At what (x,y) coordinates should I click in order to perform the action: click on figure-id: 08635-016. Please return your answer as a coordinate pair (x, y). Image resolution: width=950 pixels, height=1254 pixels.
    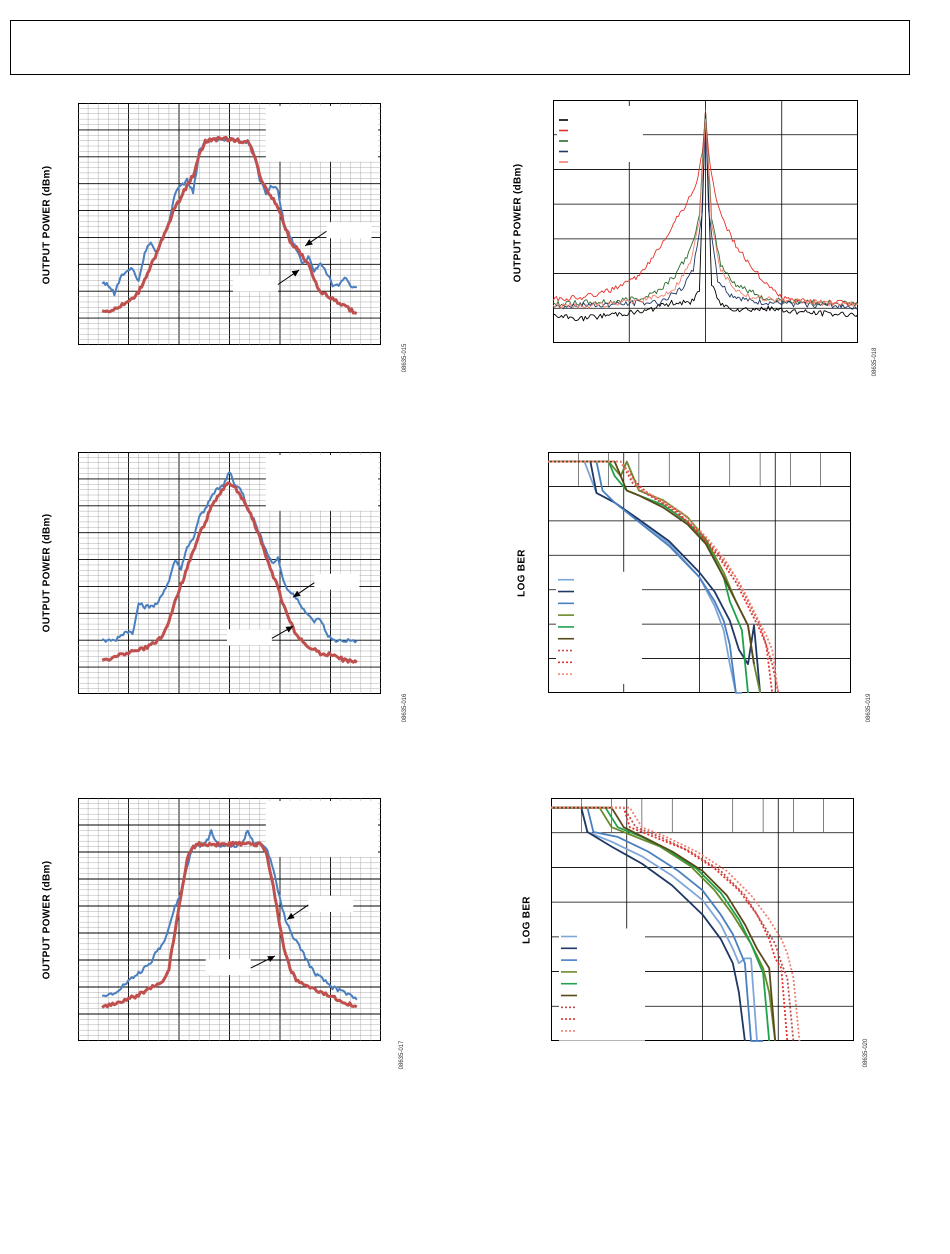
    Looking at the image, I should click on (405, 708).